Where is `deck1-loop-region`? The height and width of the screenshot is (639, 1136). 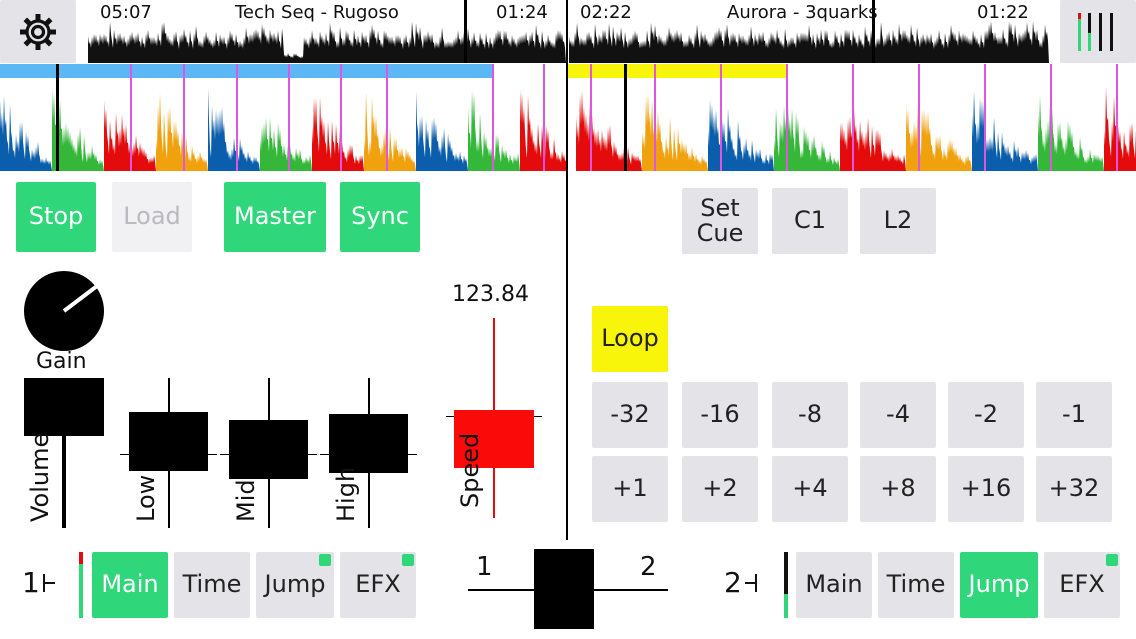 deck1-loop-region is located at coordinates (246, 71).